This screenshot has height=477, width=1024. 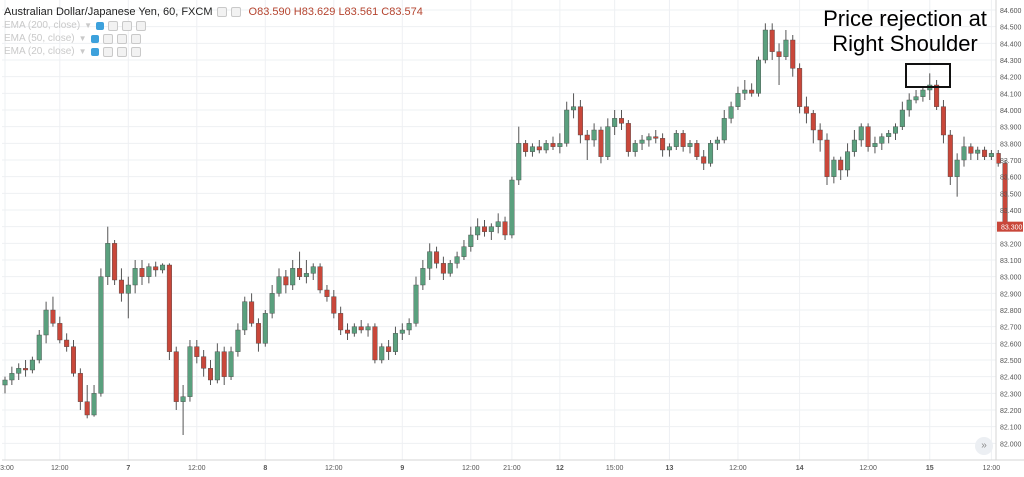 I want to click on ohlc-values: O83.590 H83.629 L83.561 C83.574, so click(x=336, y=12).